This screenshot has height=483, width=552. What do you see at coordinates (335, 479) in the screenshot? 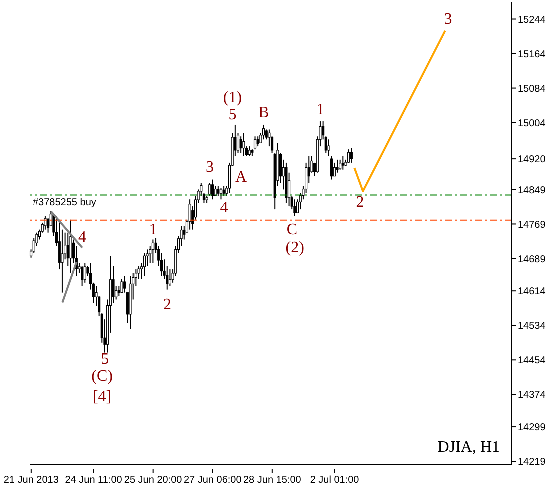
I see `x-tick-label: 2 Jul 01:00` at bounding box center [335, 479].